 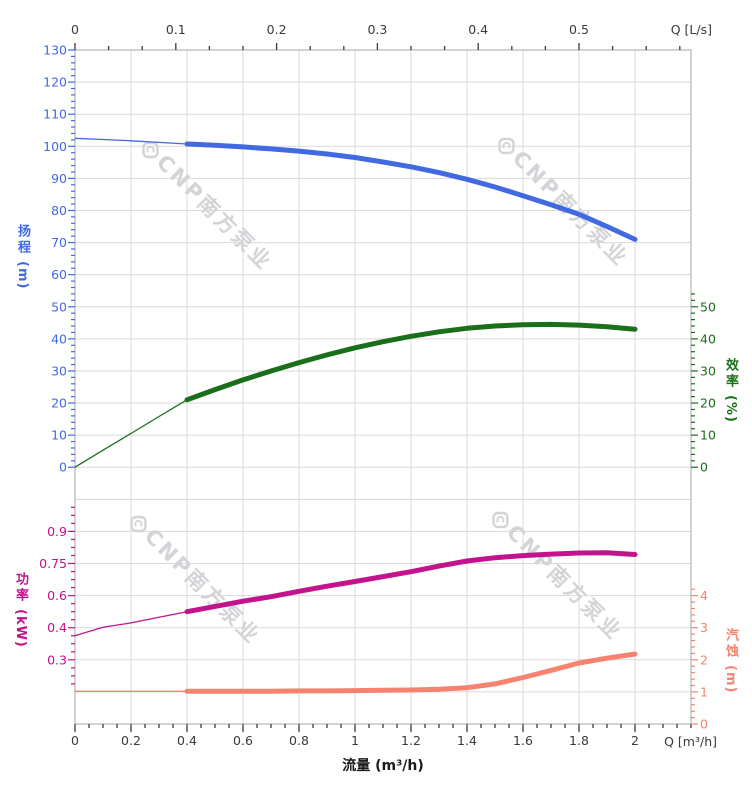 I want to click on head-curve-thin, so click(x=131, y=141).